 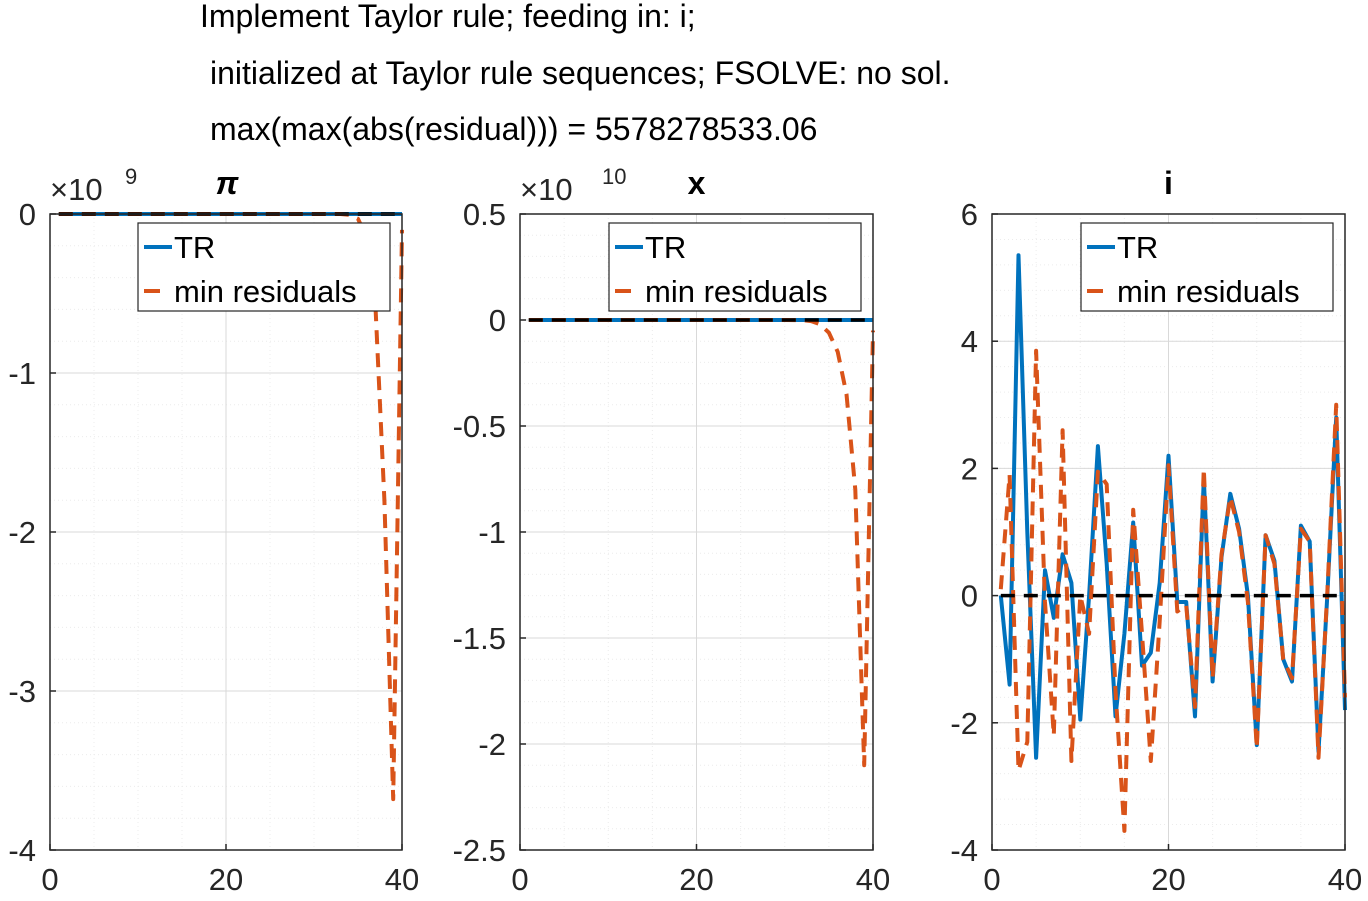 What do you see at coordinates (969, 214) in the screenshot?
I see `y-tick-label: 6` at bounding box center [969, 214].